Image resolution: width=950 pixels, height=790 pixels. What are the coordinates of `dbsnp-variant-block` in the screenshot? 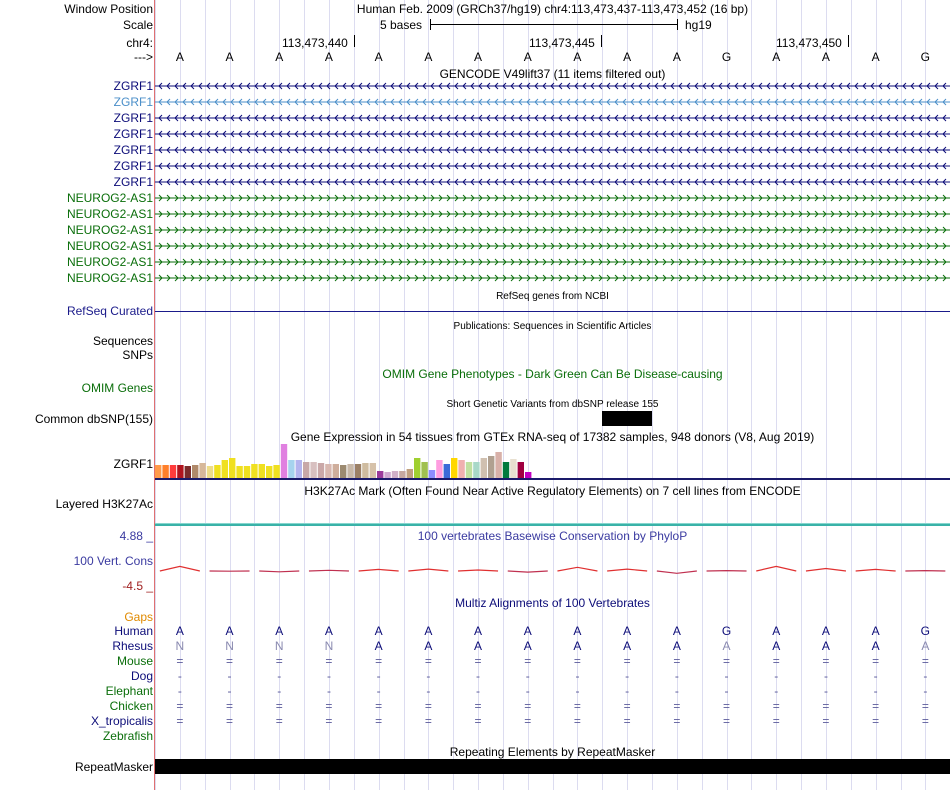 It's located at (627, 418).